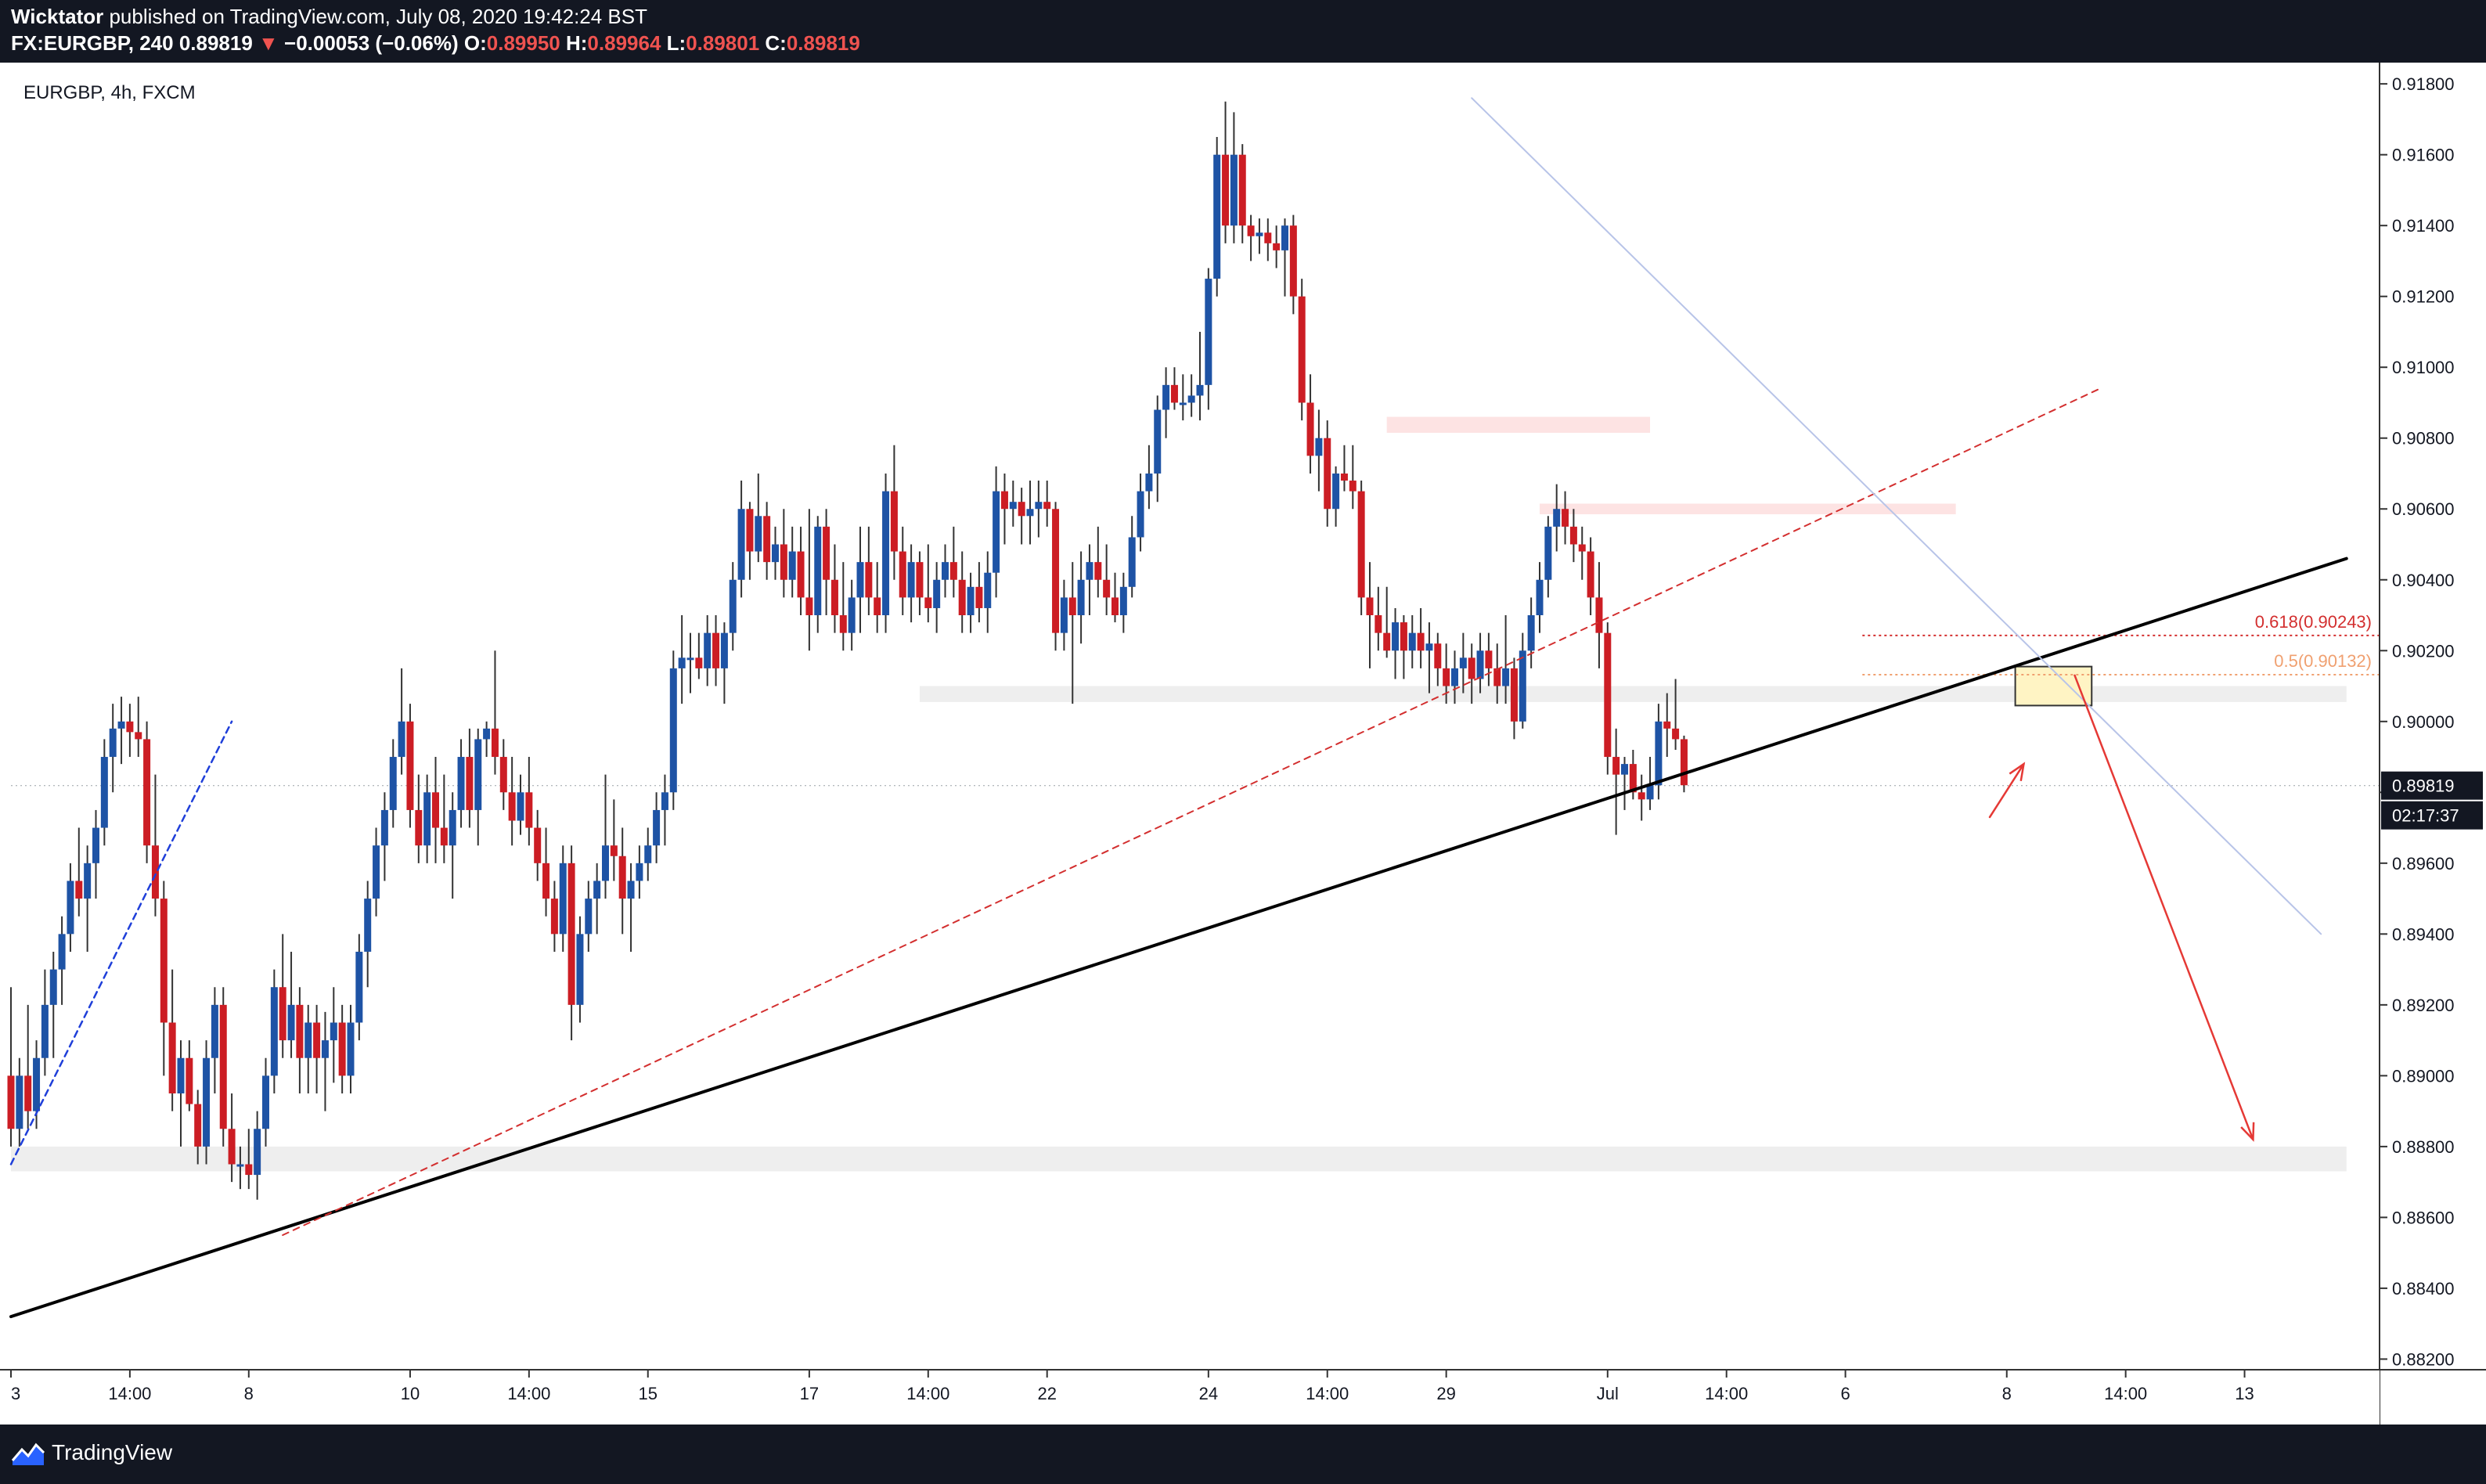 This screenshot has width=2486, height=1484. Describe the element at coordinates (1518, 424) in the screenshot. I see `sr-zone` at that location.